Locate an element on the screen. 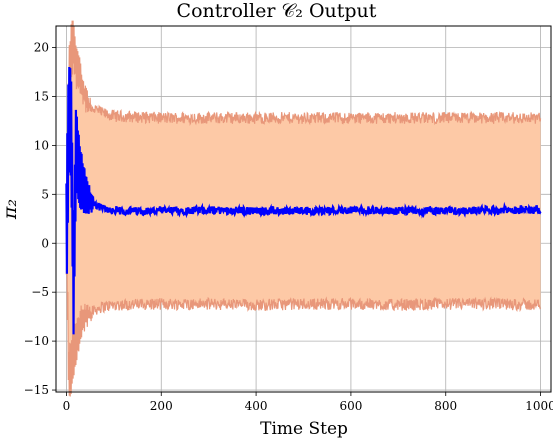 The width and height of the screenshot is (553, 440). x-axis-label: Time Step is located at coordinates (304, 429).